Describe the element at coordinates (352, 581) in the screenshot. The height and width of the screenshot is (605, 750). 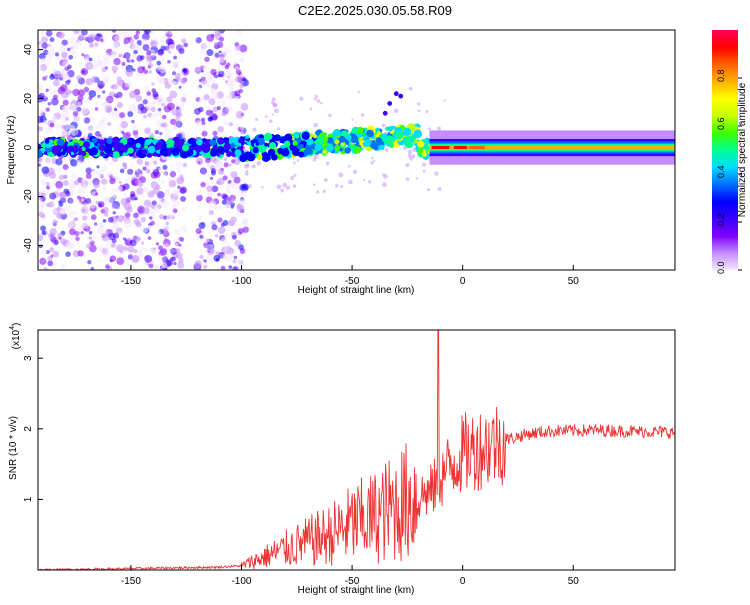
I see `x-tick-label: -50` at that location.